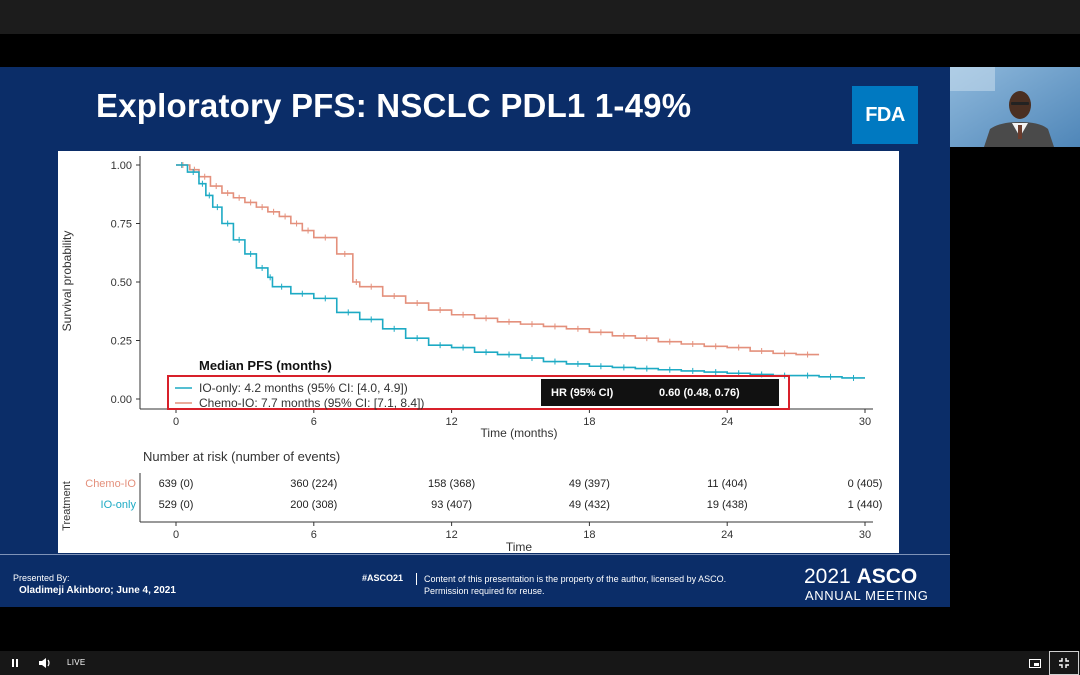  What do you see at coordinates (97, 590) in the screenshot?
I see `presenter-name: Oladimeji Akinboro; June 4, 2021` at bounding box center [97, 590].